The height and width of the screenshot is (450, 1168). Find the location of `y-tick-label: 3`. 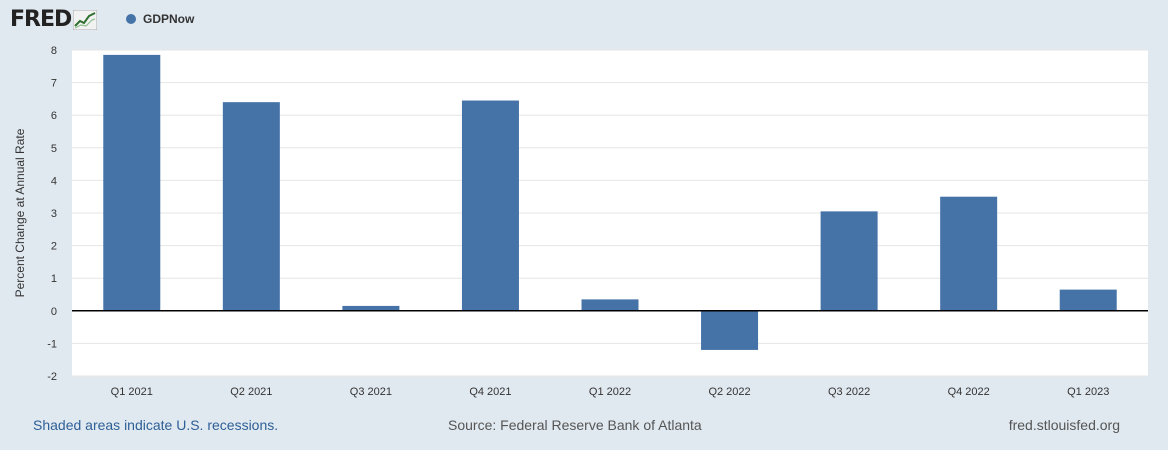

y-tick-label: 3 is located at coordinates (54, 214).